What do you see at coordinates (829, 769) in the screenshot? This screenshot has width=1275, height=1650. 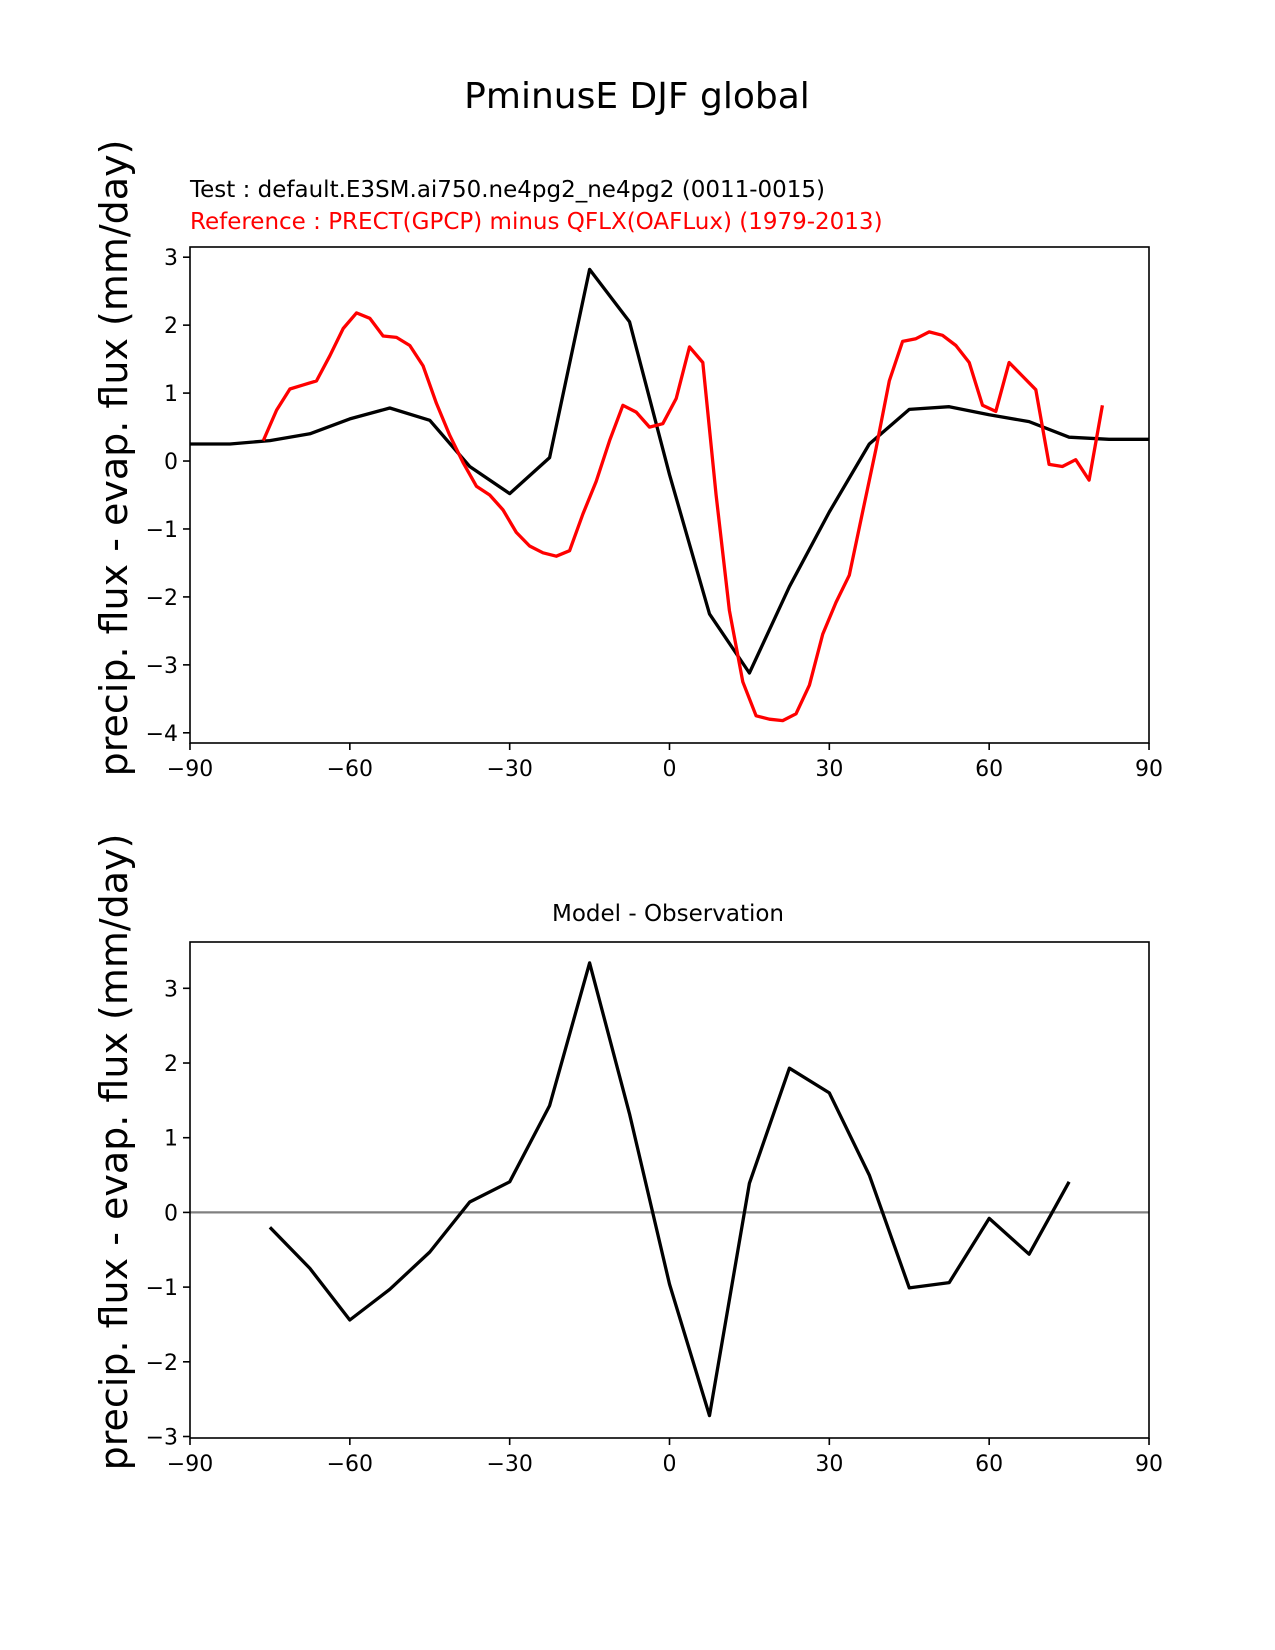 I see `top-xtick-label: 30` at bounding box center [829, 769].